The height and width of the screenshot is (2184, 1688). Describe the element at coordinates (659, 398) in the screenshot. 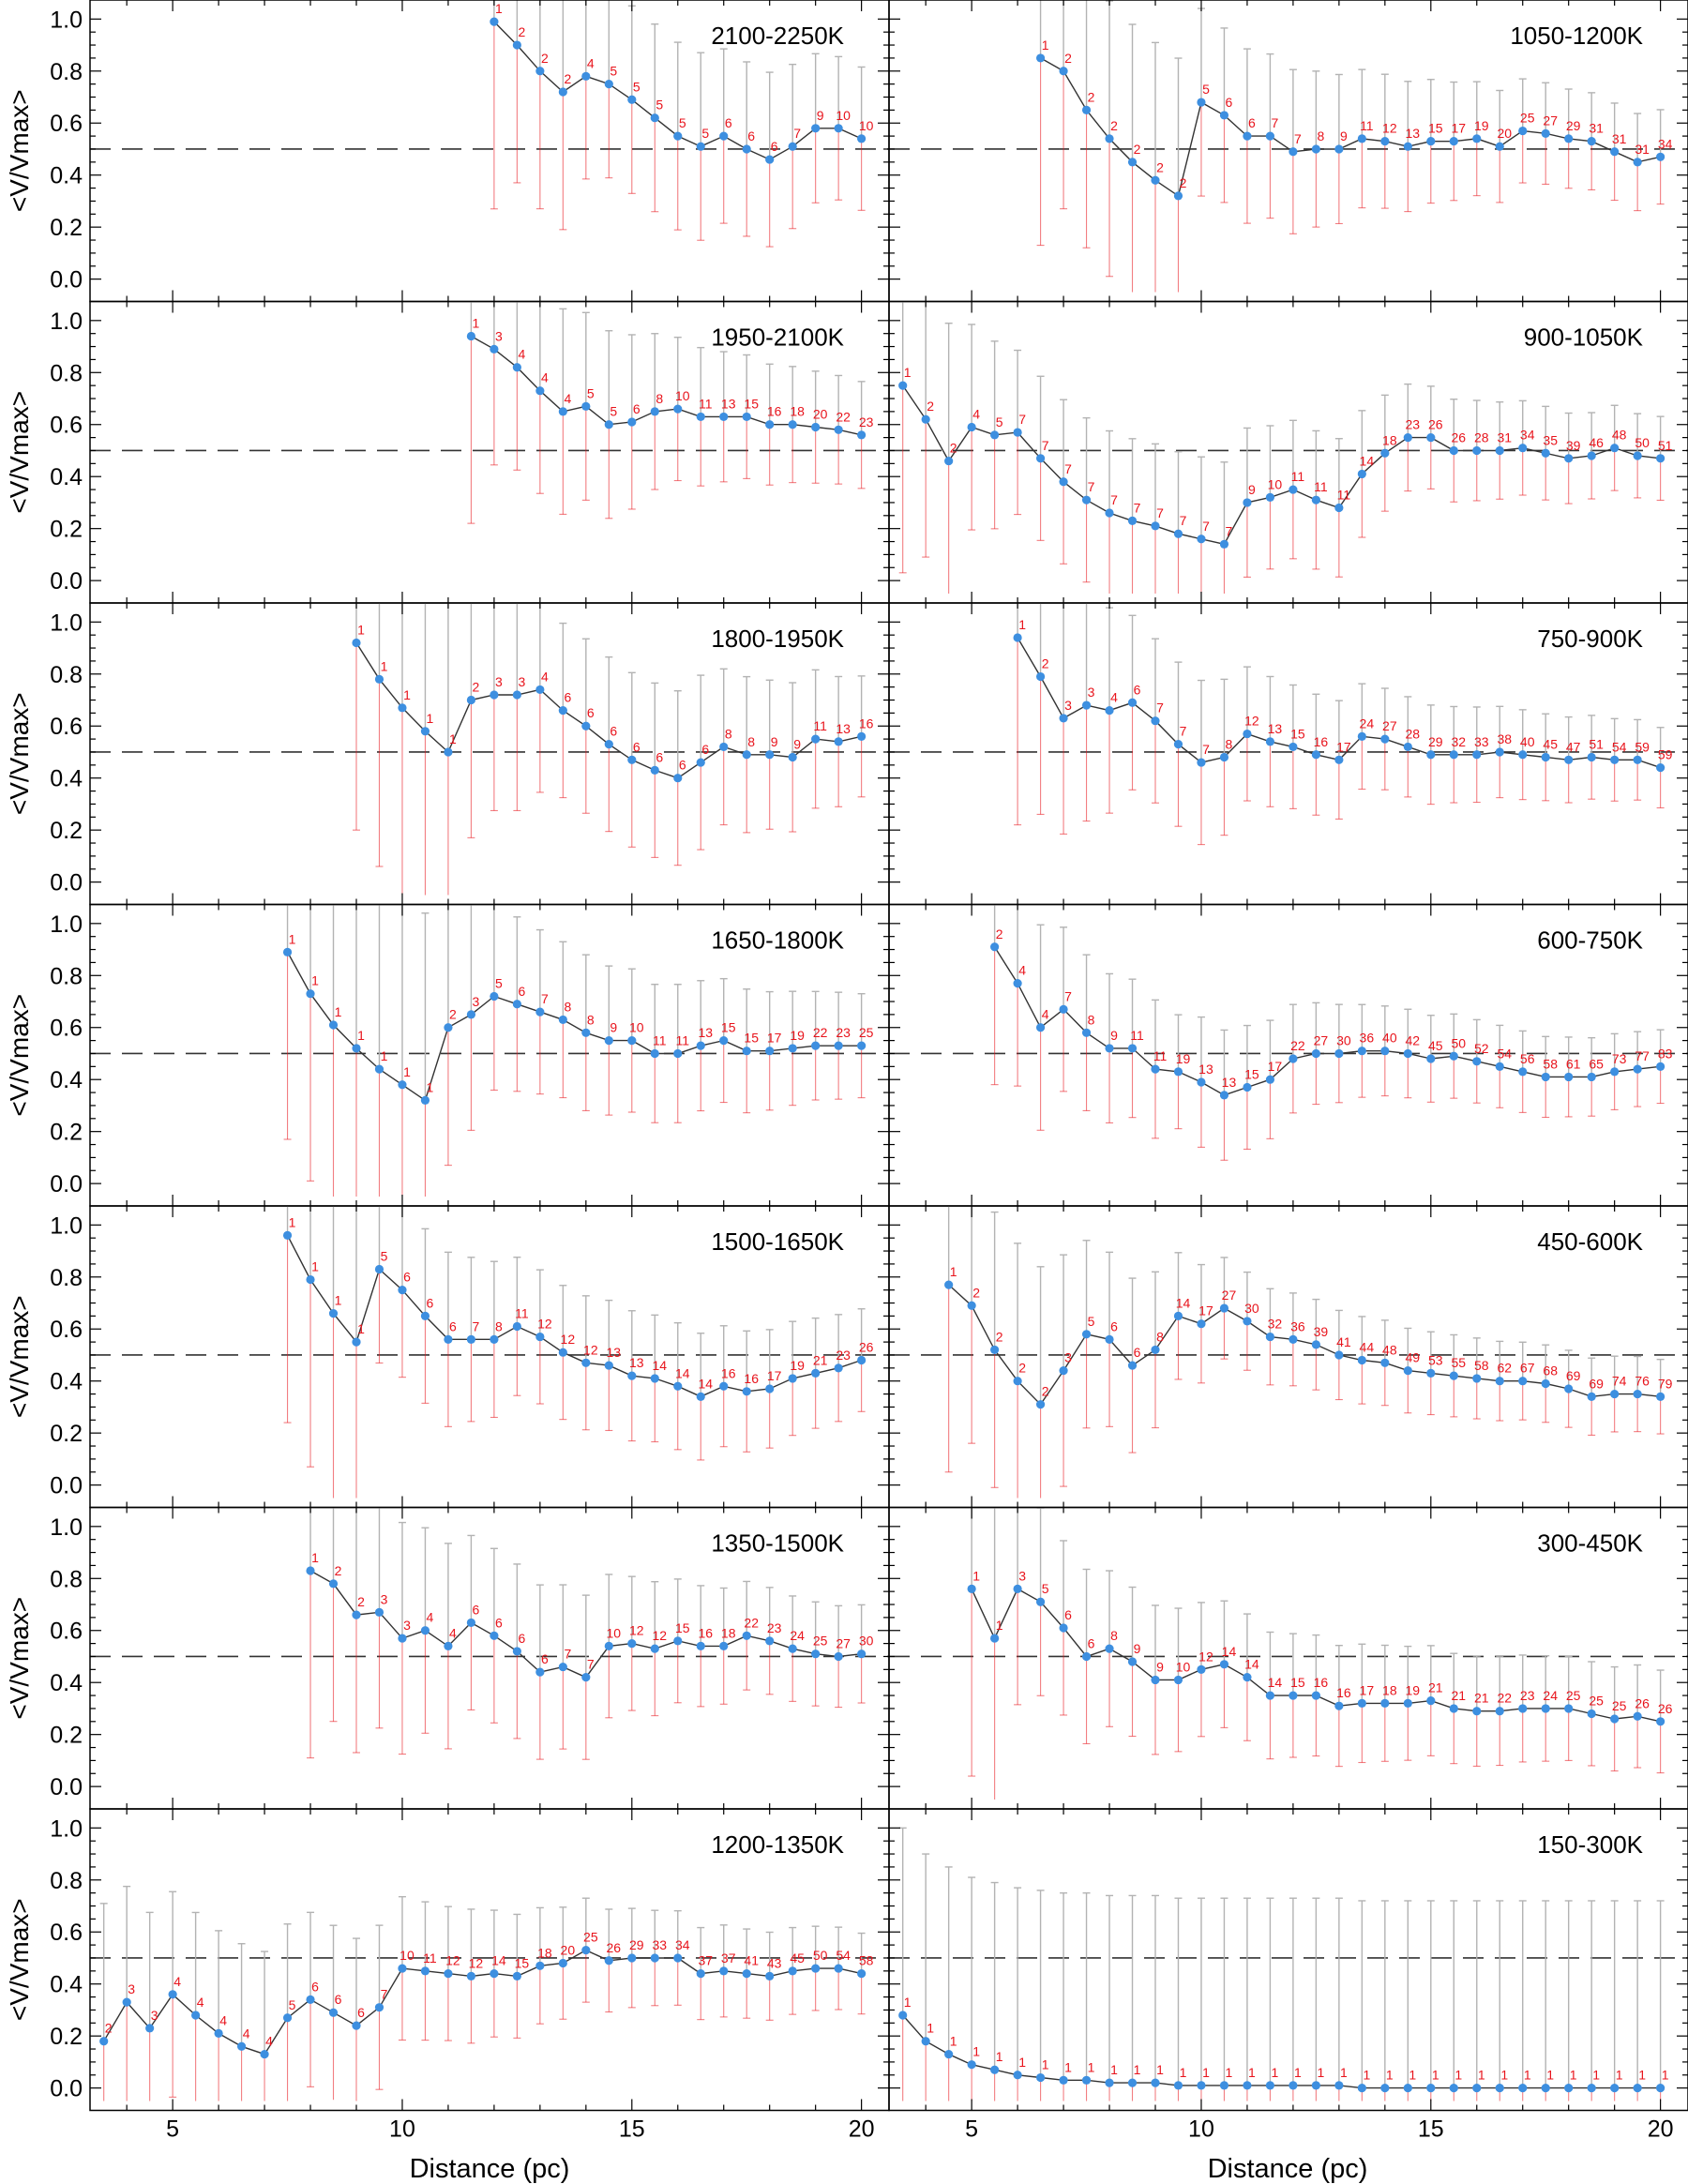

I see `count-label: 8` at that location.